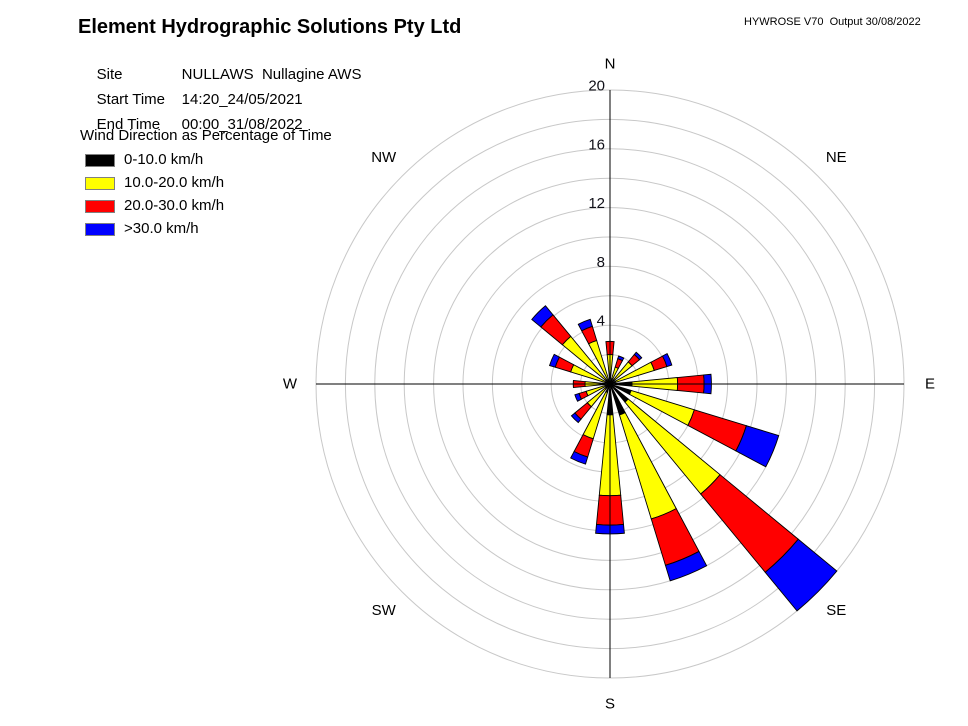 The height and width of the screenshot is (726, 968). What do you see at coordinates (100, 229) in the screenshot?
I see `legend-swatch-blue-icon` at bounding box center [100, 229].